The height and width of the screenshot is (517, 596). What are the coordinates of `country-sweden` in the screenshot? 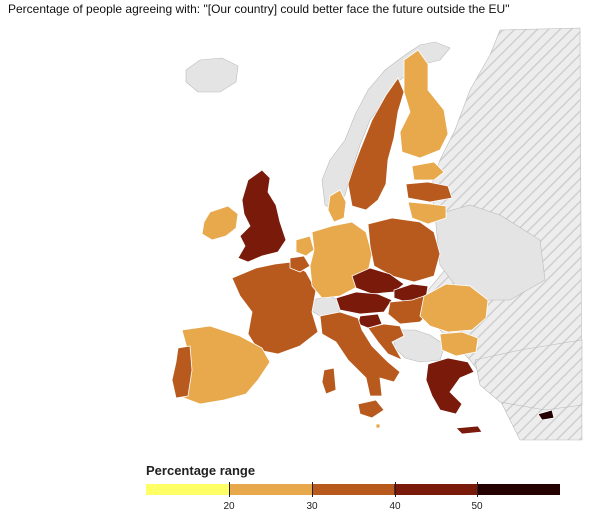 It's located at (376, 144).